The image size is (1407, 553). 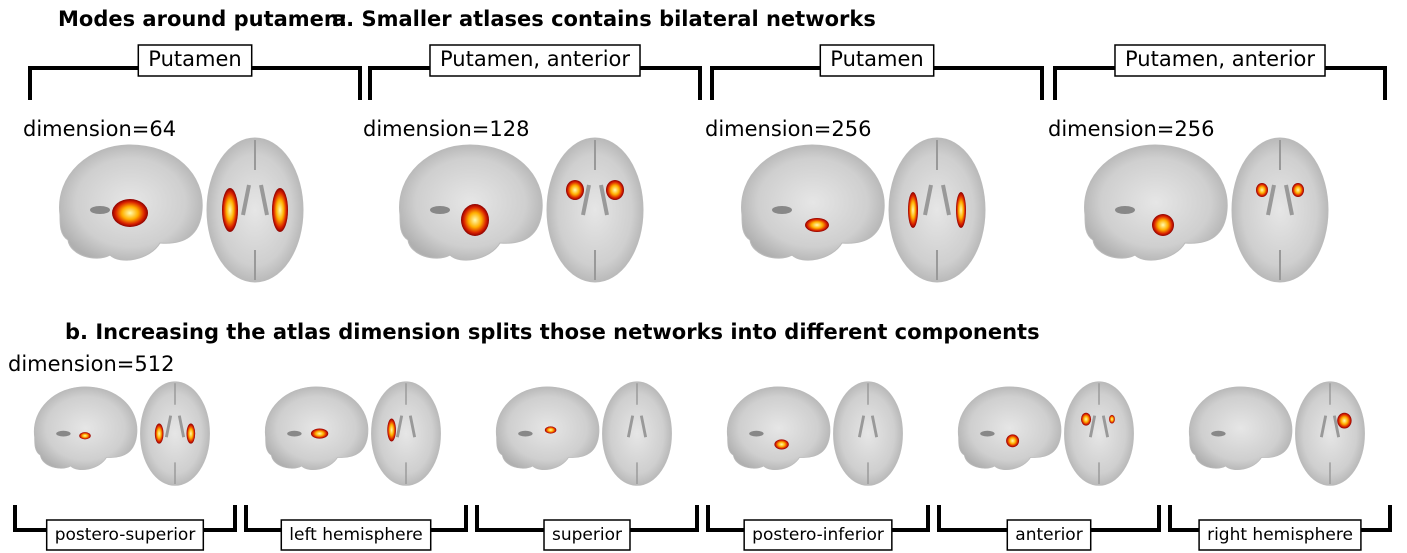 I want to click on panel-label: right hemisphere, so click(x=1280, y=535).